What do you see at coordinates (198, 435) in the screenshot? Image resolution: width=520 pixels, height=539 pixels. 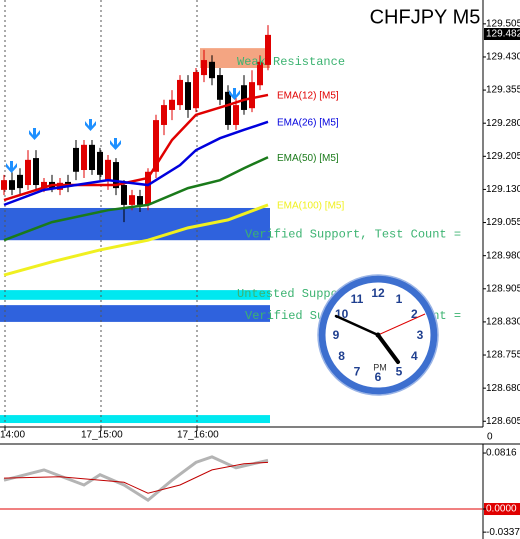 I see `x-tick-label: 17_16:00` at bounding box center [198, 435].